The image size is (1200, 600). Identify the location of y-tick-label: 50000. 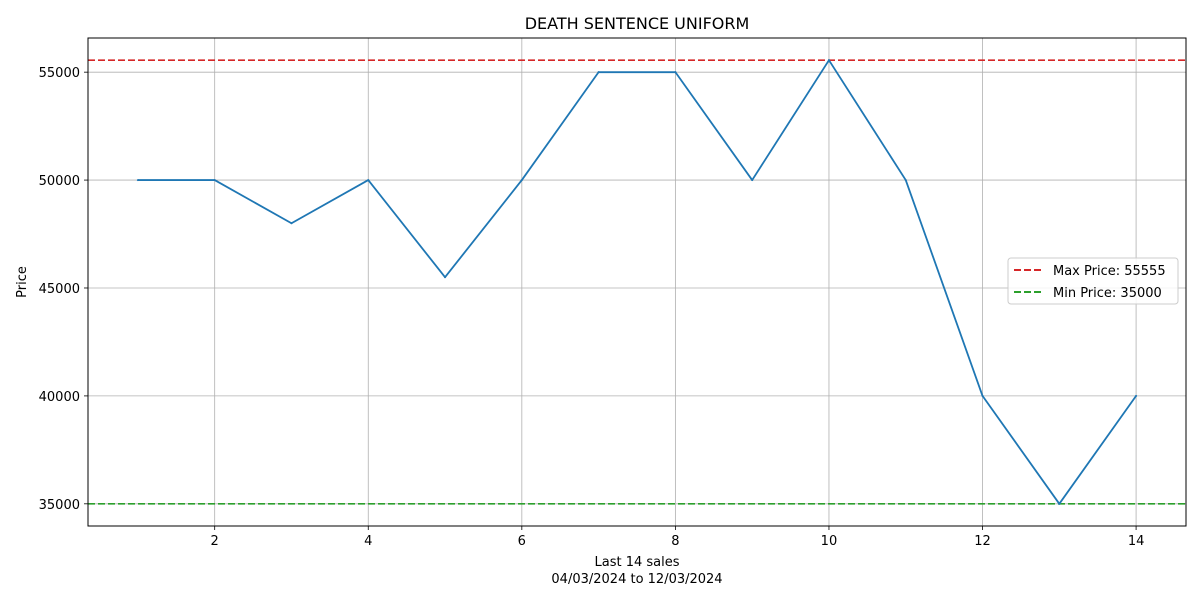
(59, 181).